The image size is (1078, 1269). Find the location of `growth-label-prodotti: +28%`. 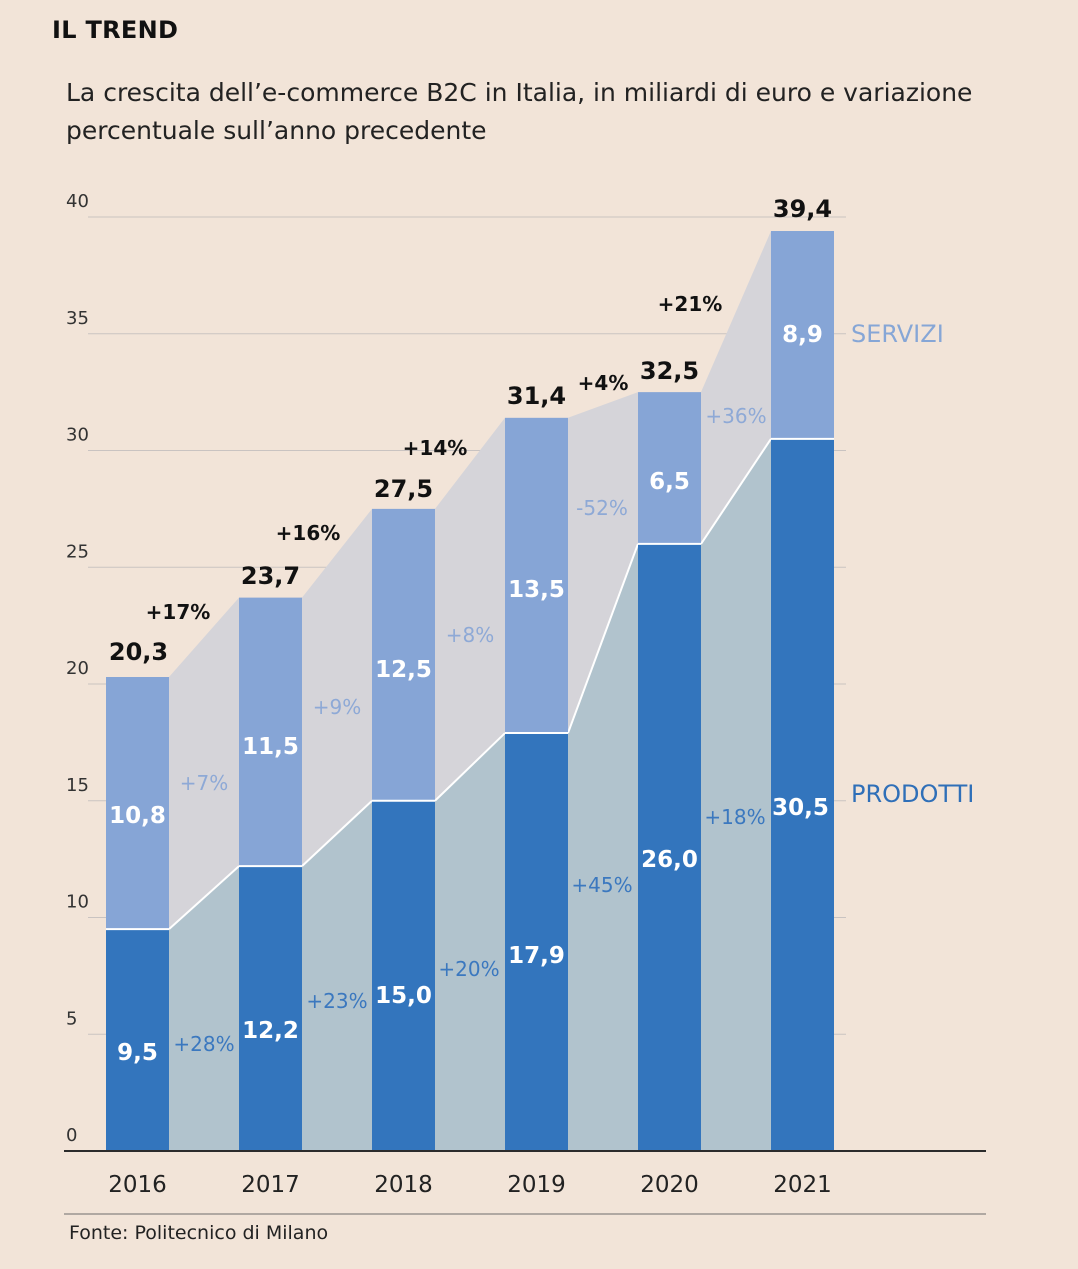

growth-label-prodotti: +28% is located at coordinates (203, 1044).